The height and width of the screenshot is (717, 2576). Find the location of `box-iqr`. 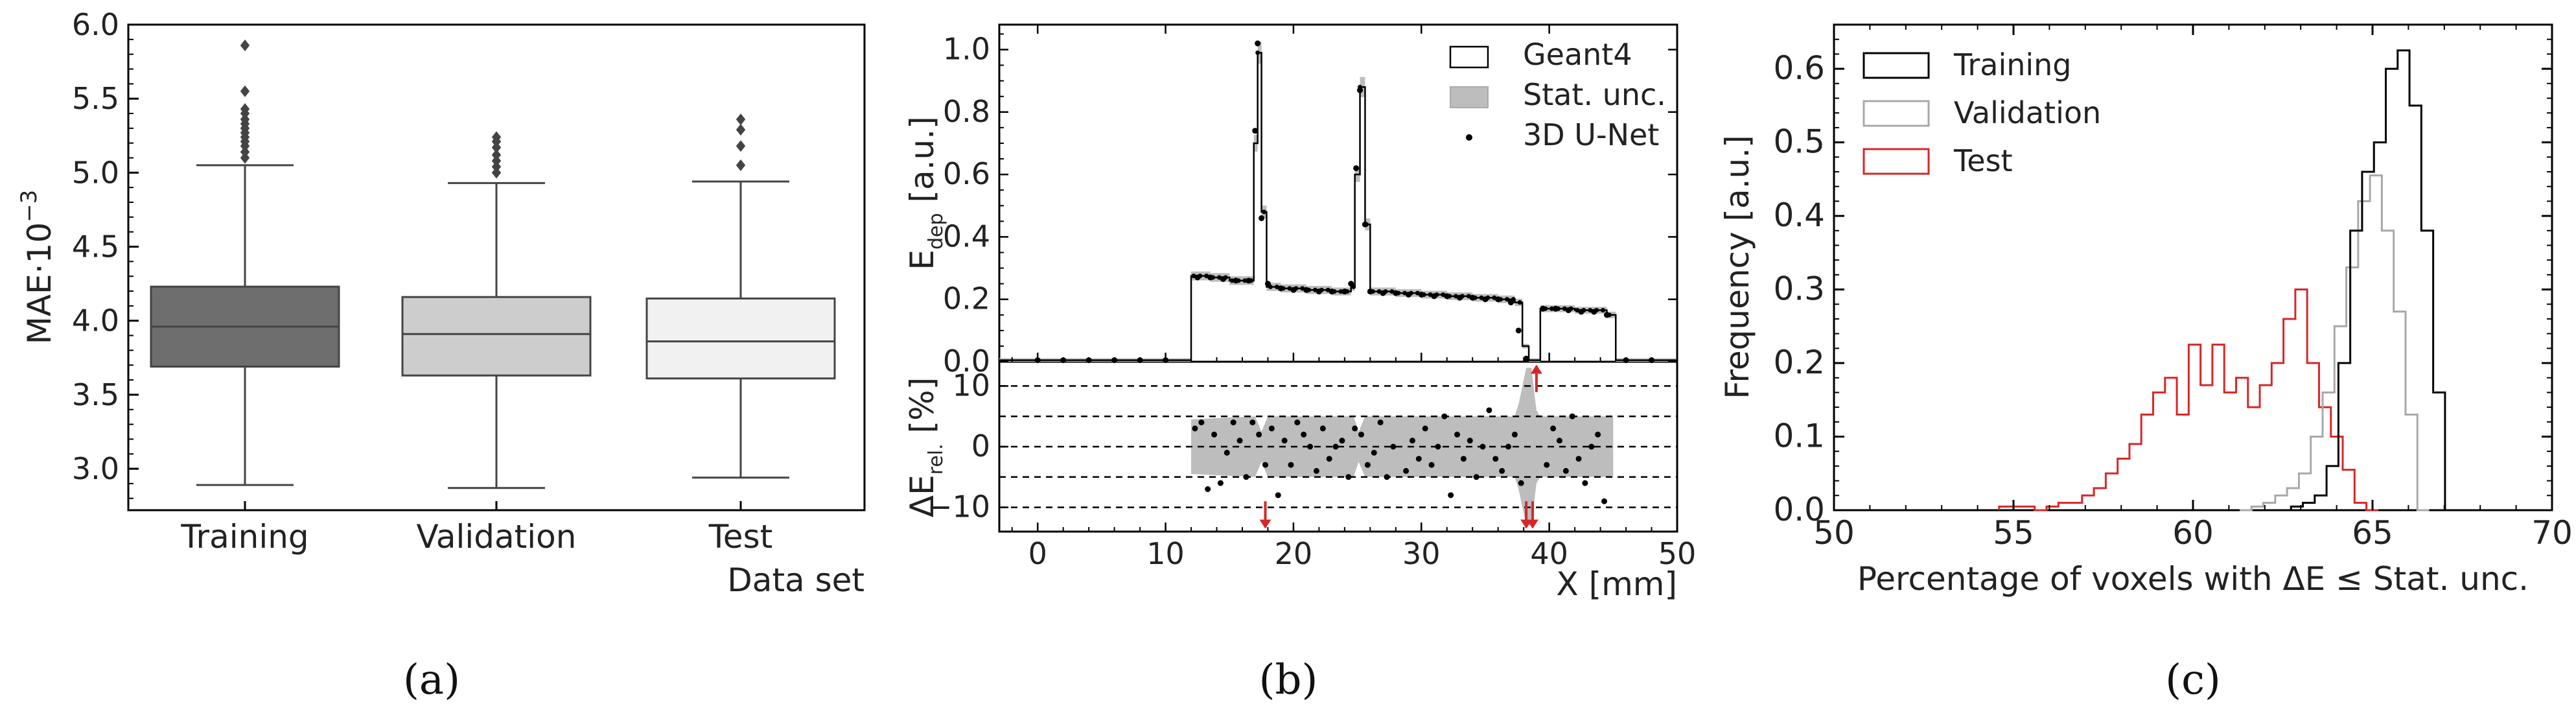

box-iqr is located at coordinates (740, 338).